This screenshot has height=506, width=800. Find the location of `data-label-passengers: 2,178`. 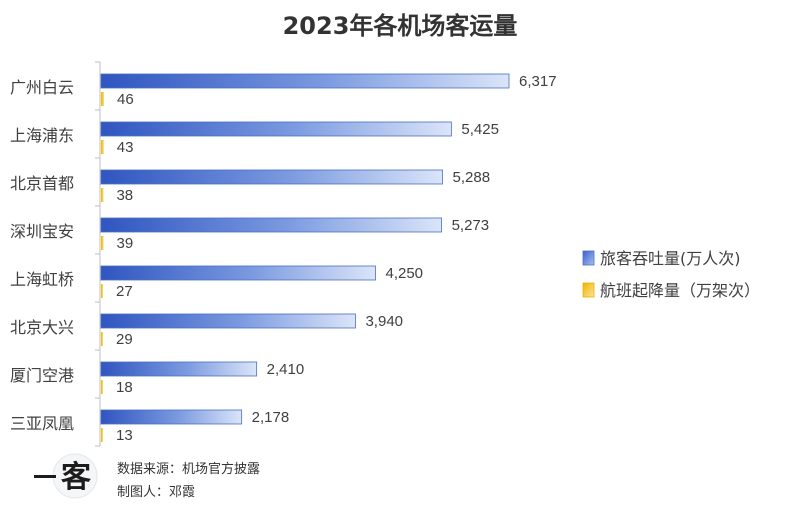

data-label-passengers: 2,178 is located at coordinates (271, 417).